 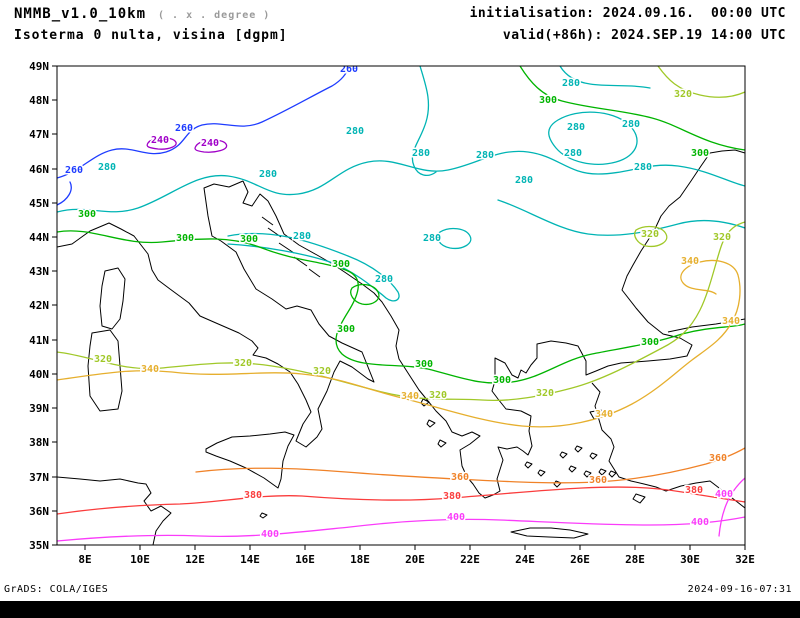 I want to click on lon-label: 18E, so click(x=360, y=559).